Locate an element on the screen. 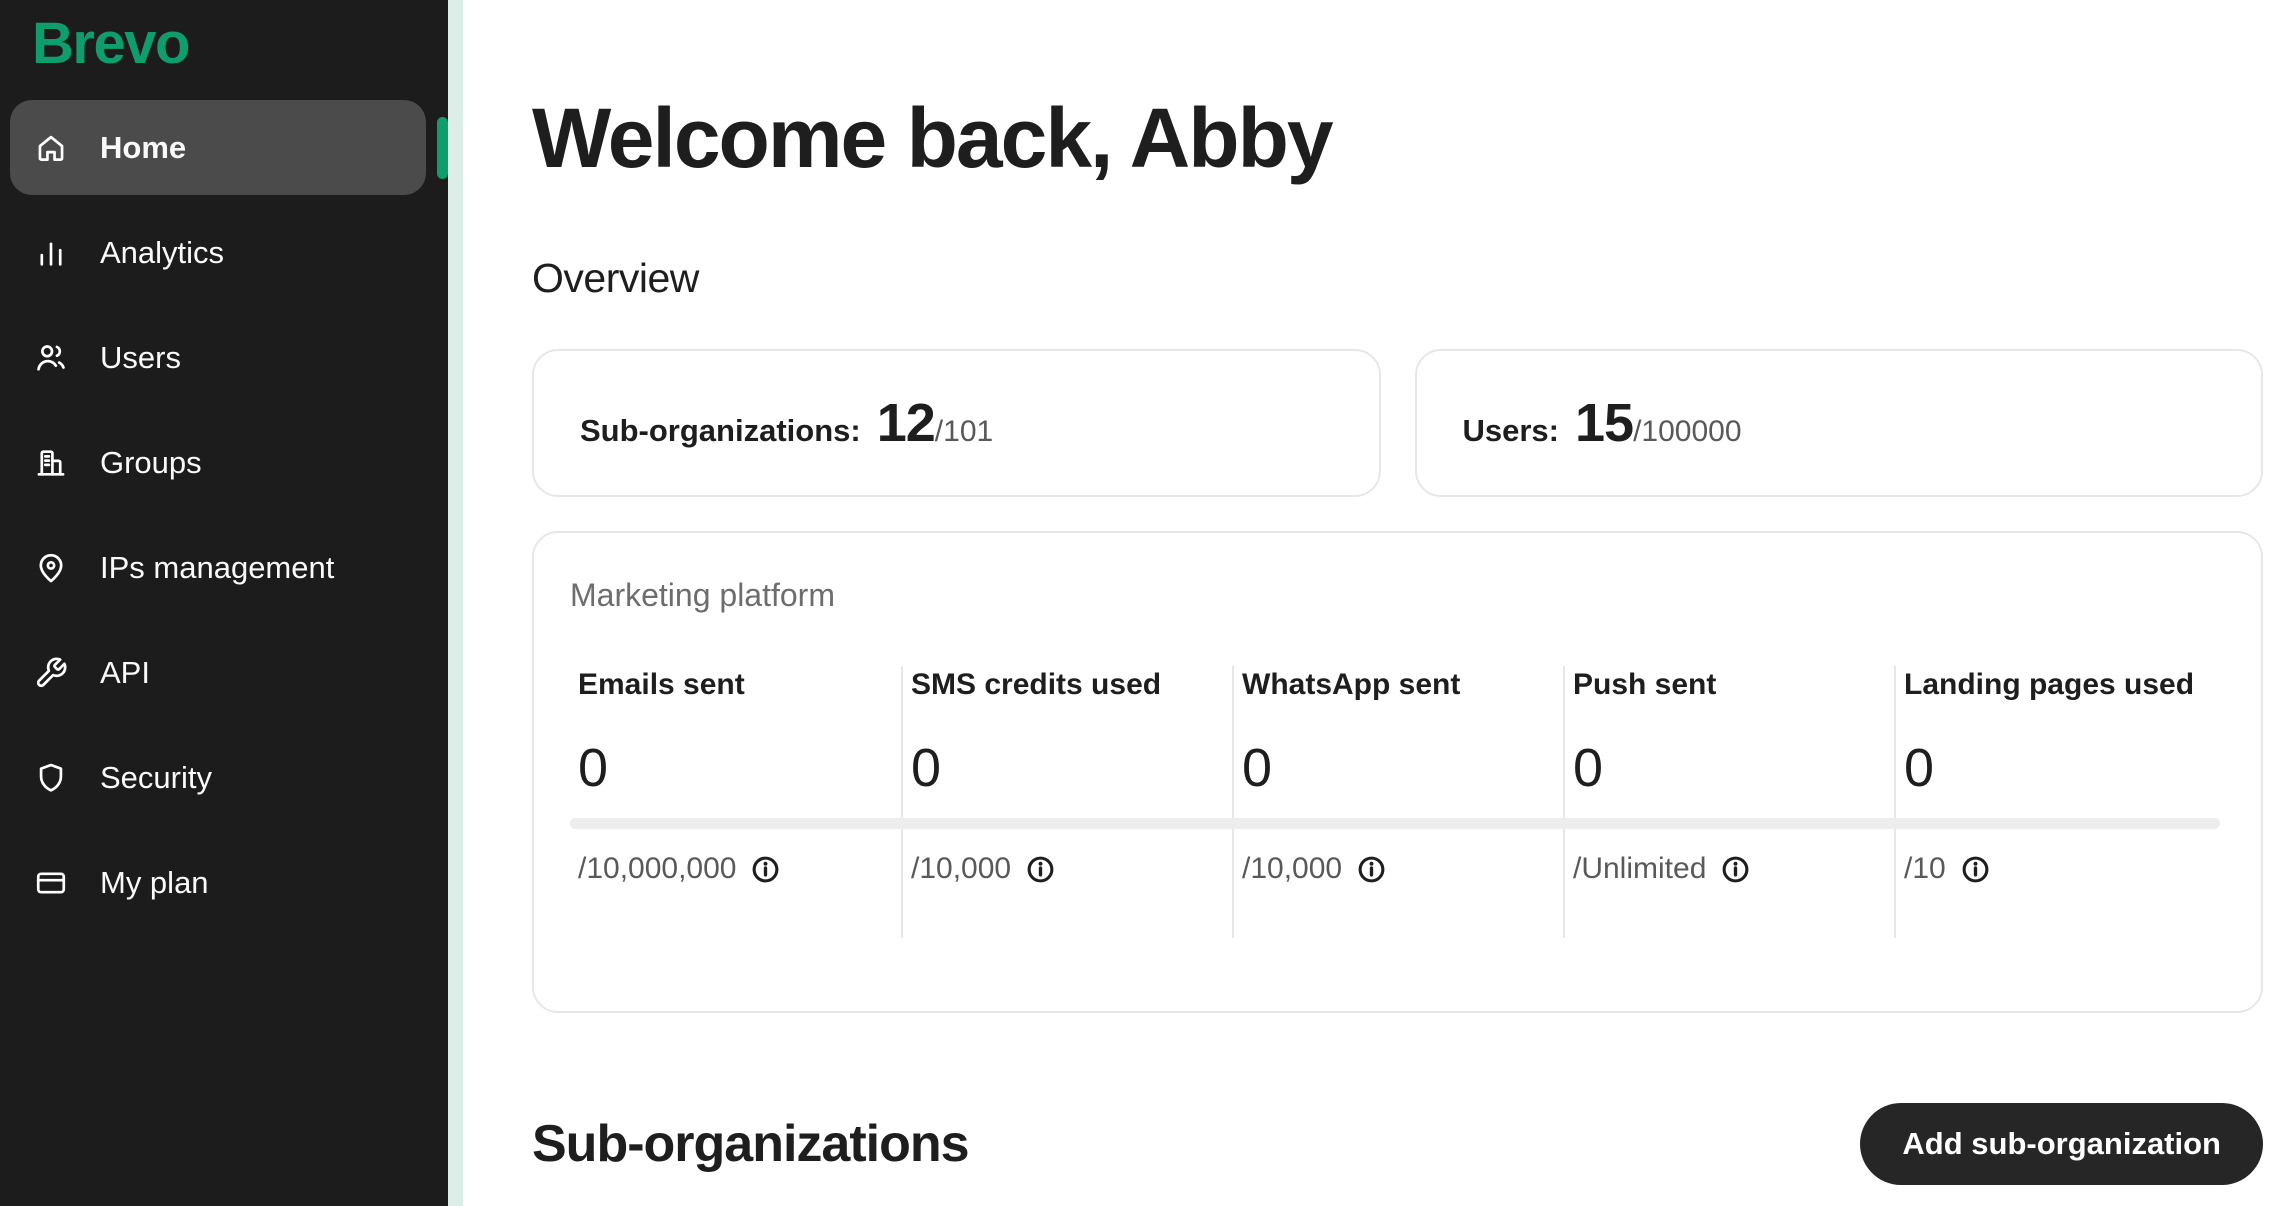 Image resolution: width=2278 pixels, height=1206 pixels. sidebar-item-label: Users is located at coordinates (140, 357).